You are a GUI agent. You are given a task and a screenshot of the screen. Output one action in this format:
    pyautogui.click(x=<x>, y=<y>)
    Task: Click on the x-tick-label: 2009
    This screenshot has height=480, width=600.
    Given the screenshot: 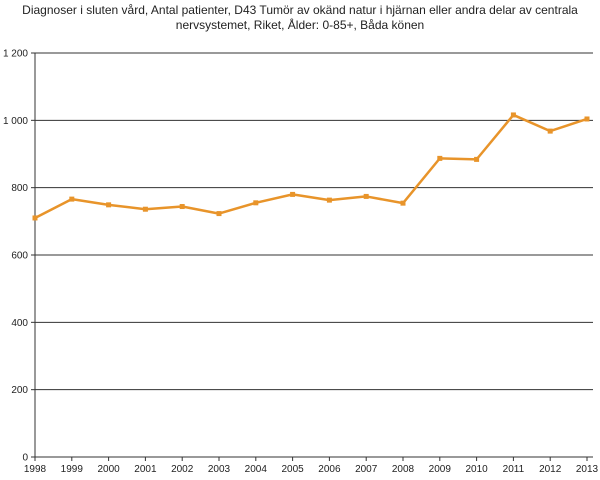 What is the action you would take?
    pyautogui.click(x=440, y=469)
    